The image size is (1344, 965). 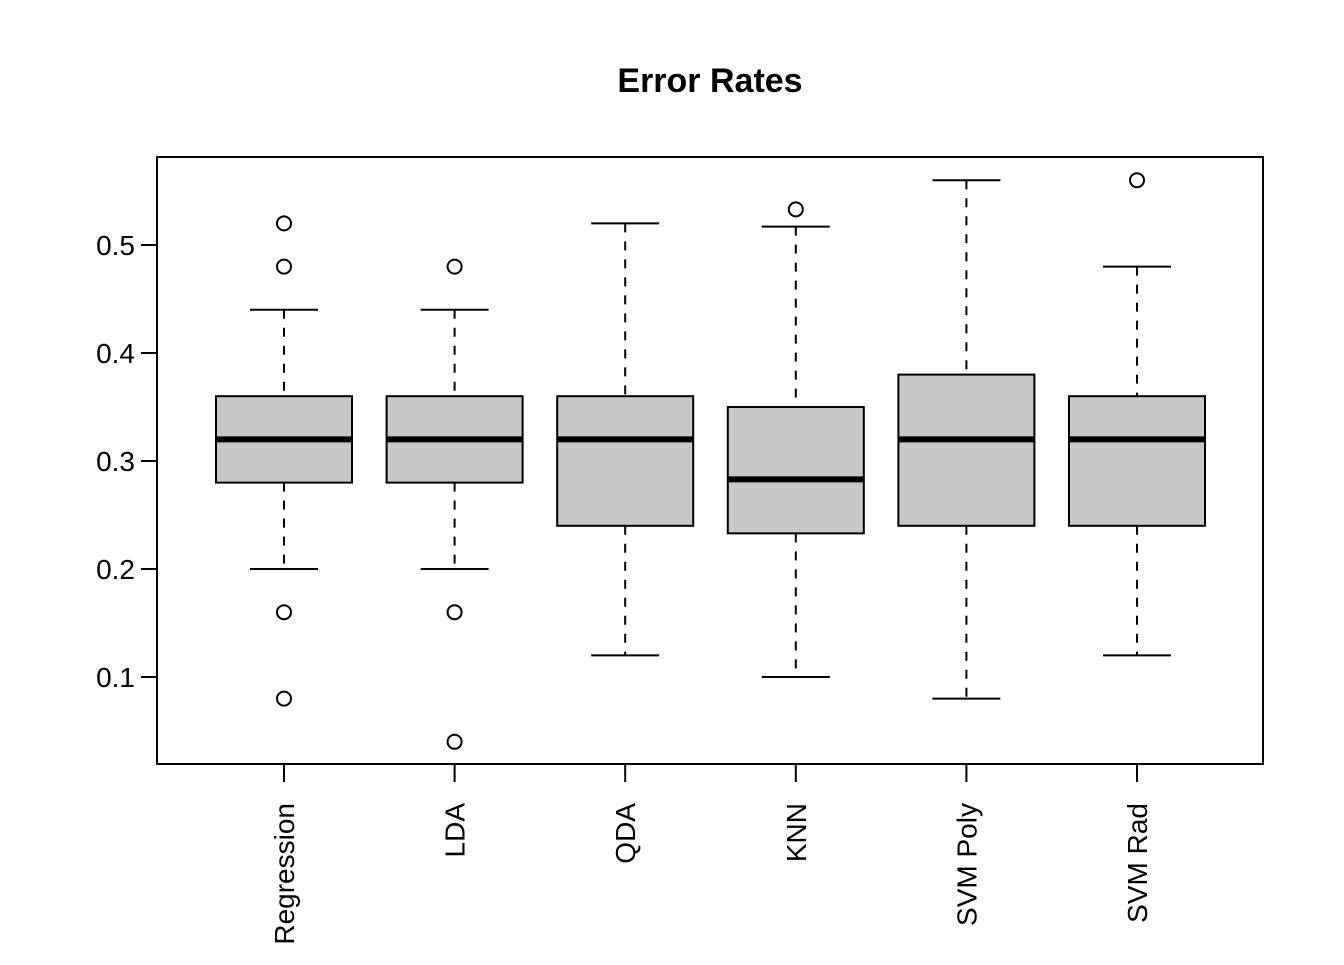 What do you see at coordinates (284, 461) in the screenshot?
I see `box-regression` at bounding box center [284, 461].